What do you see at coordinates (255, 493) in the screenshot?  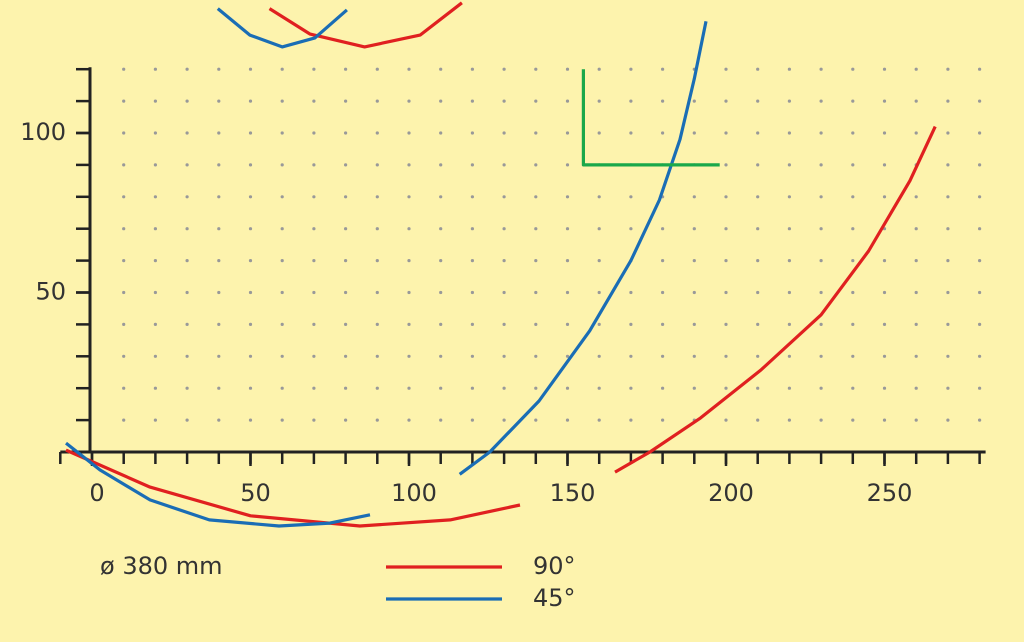 I see `x-tick-label: 50` at bounding box center [255, 493].